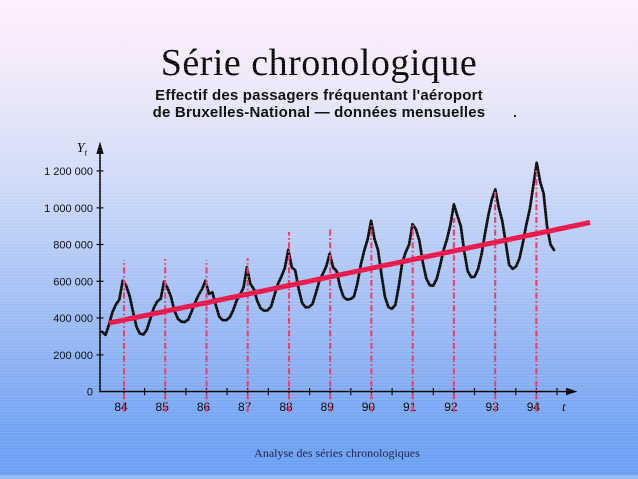 Image resolution: width=638 pixels, height=479 pixels. Describe the element at coordinates (163, 407) in the screenshot. I see `x-tick-label: 85` at that location.